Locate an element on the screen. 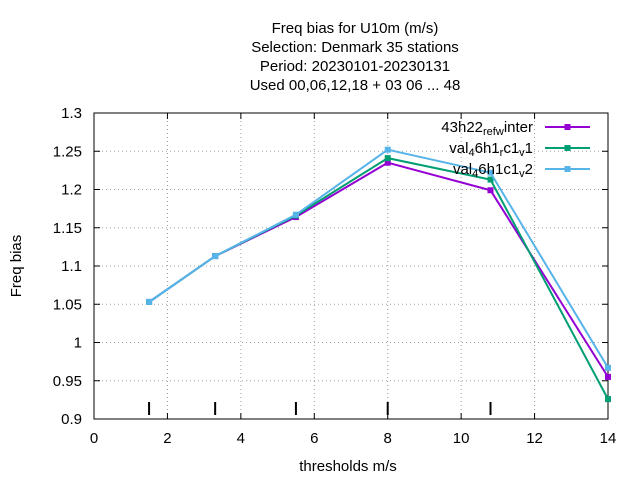  chart-title-line: Freq bias for U10m (m/s) is located at coordinates (355, 28).